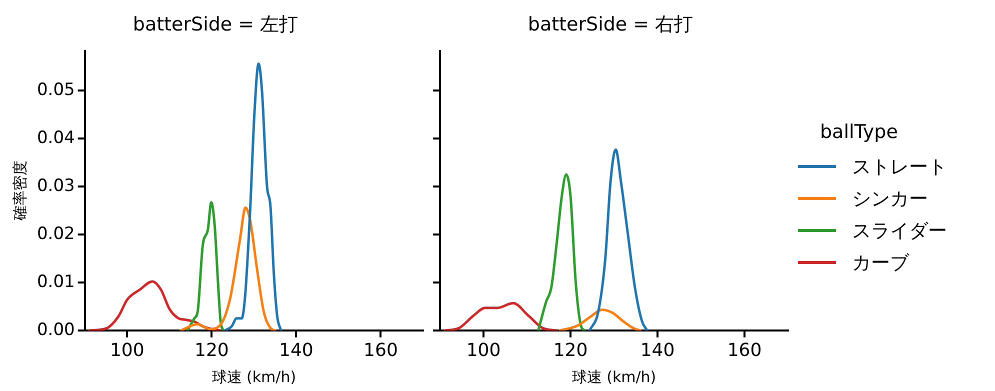 This screenshot has width=995, height=391. Describe the element at coordinates (890, 199) in the screenshot. I see `legend-label: シンカー` at that location.